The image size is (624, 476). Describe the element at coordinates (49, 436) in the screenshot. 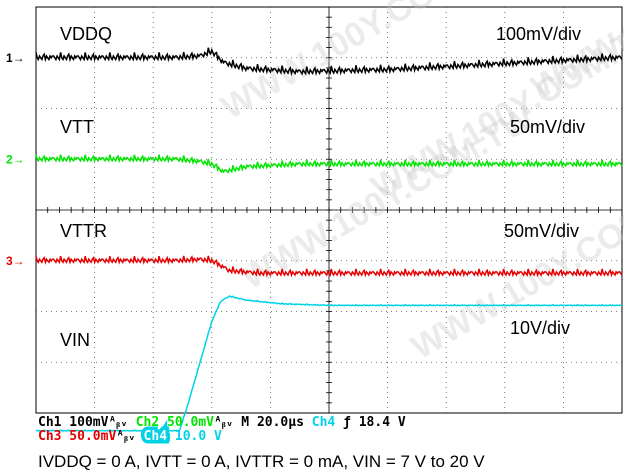

I see `status-segment: Ch3` at that location.